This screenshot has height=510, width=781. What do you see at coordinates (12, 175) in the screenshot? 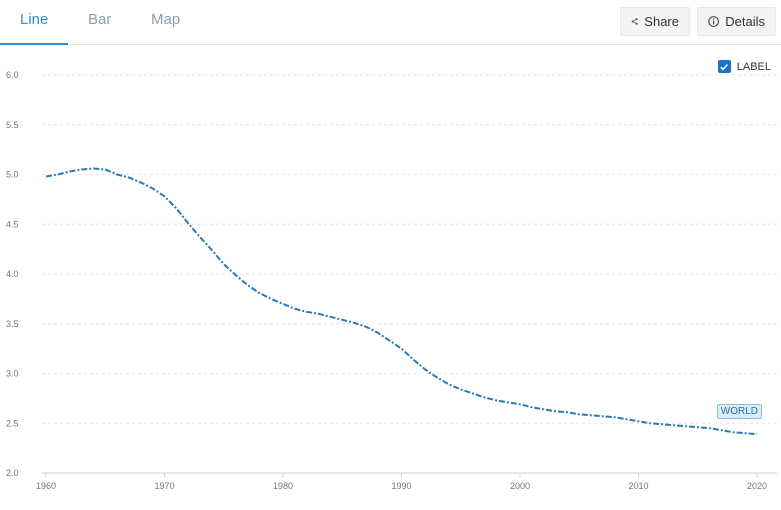
I see `y-tick-label: 5.0` at bounding box center [12, 175].